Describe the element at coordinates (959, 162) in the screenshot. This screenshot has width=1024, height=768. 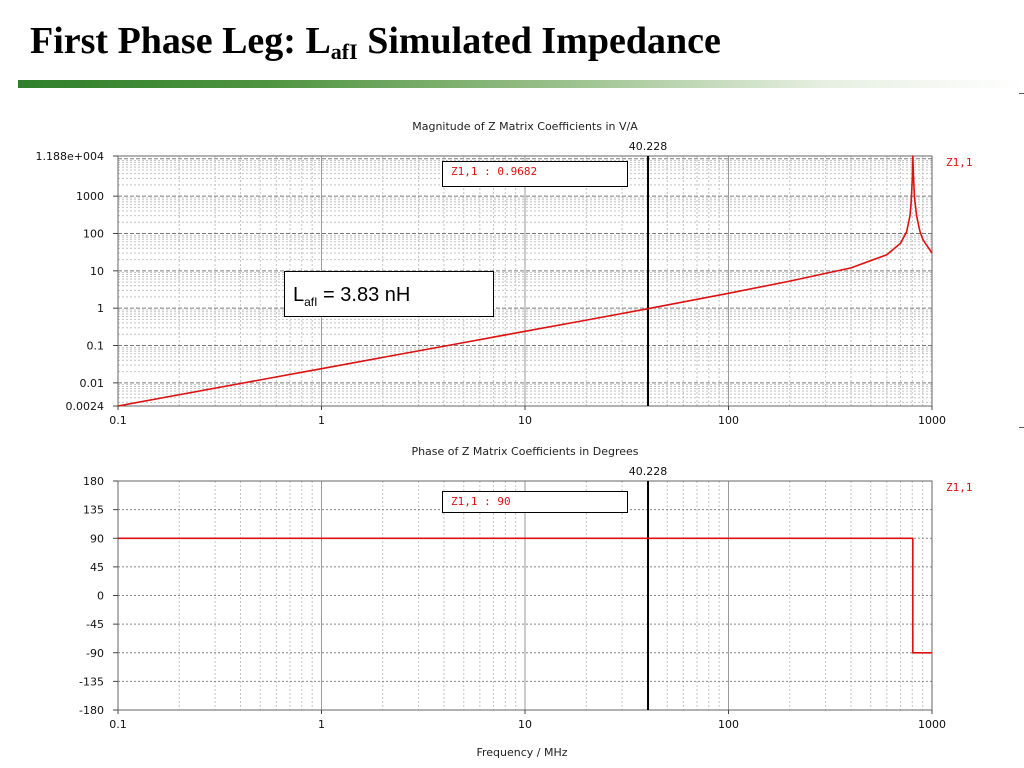
I see `magnitude-legend-label: Z1,1` at that location.